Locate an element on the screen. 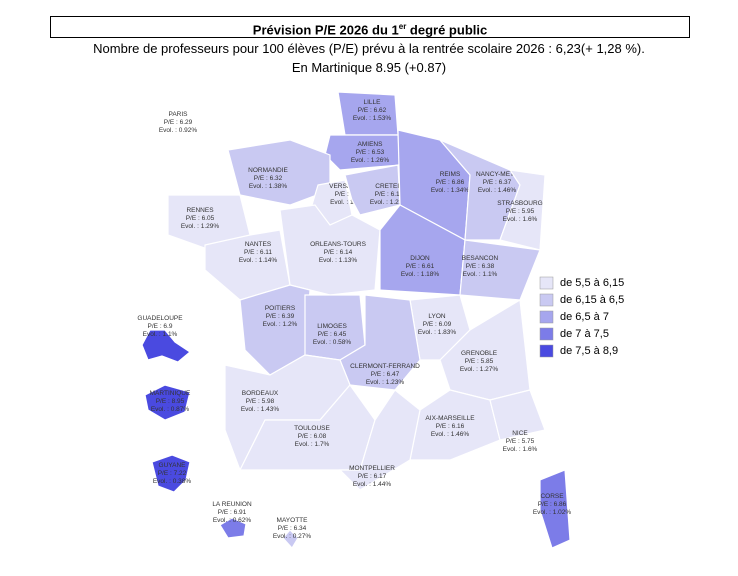 This screenshot has height=576, width=738. region-evol: Evol. : 1.27% is located at coordinates (479, 369).